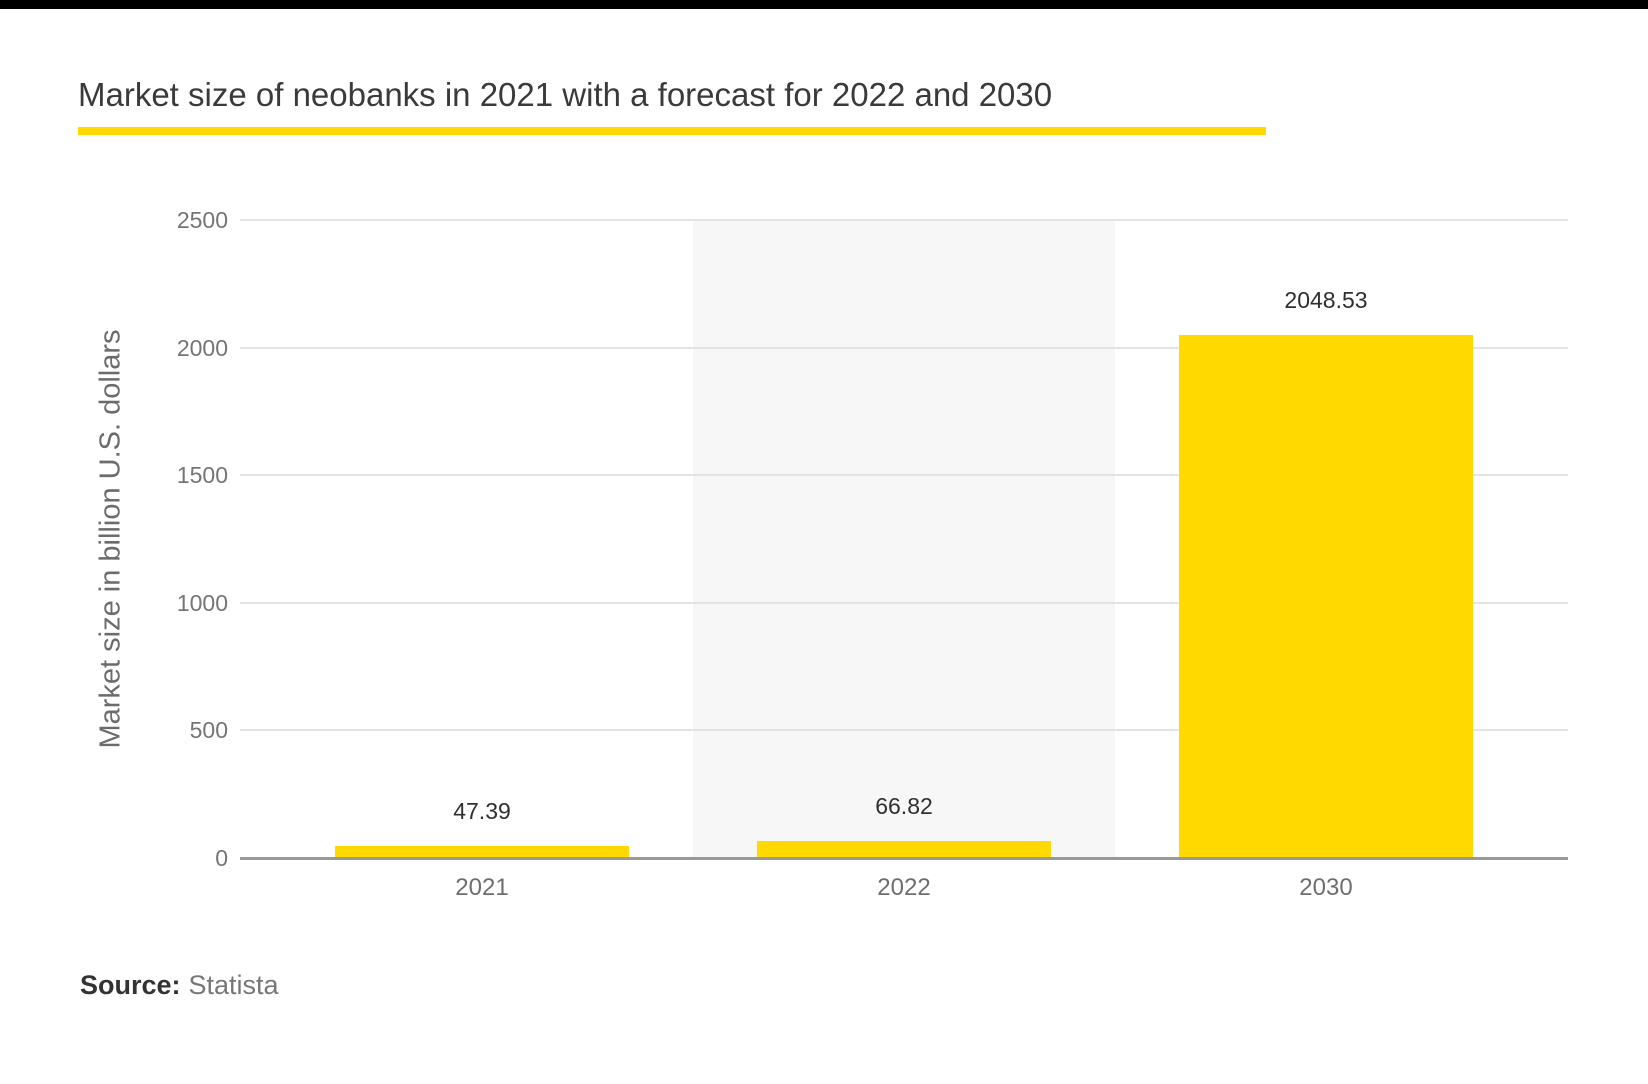 The width and height of the screenshot is (1648, 1084). I want to click on y-axis-title: Market size in billion U.S. dollars, so click(110, 539).